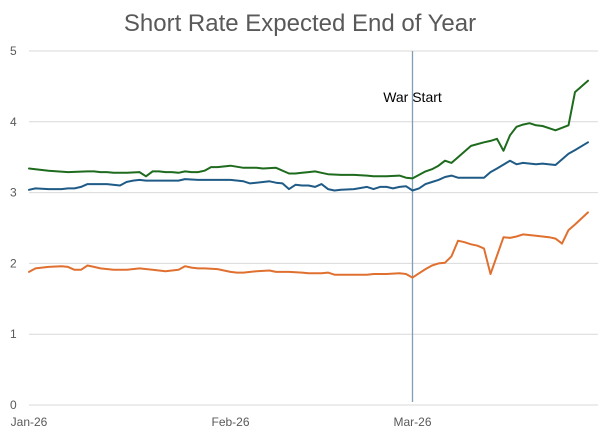 Image resolution: width=600 pixels, height=435 pixels. What do you see at coordinates (13, 263) in the screenshot?
I see `y-tick-label: 2` at bounding box center [13, 263].